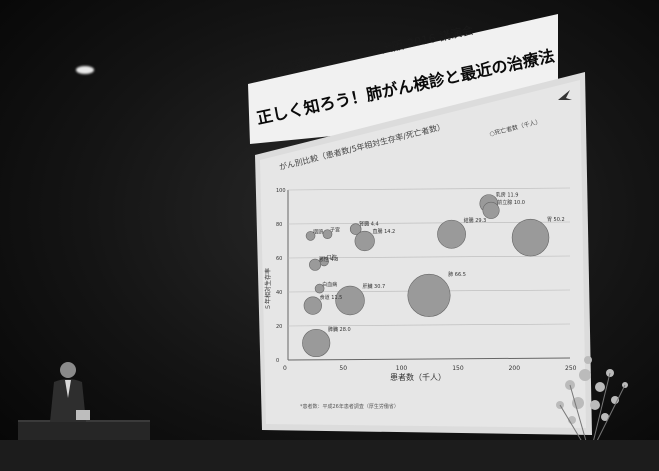  I want to click on bubble-label: 食道 11.5, so click(331, 297).